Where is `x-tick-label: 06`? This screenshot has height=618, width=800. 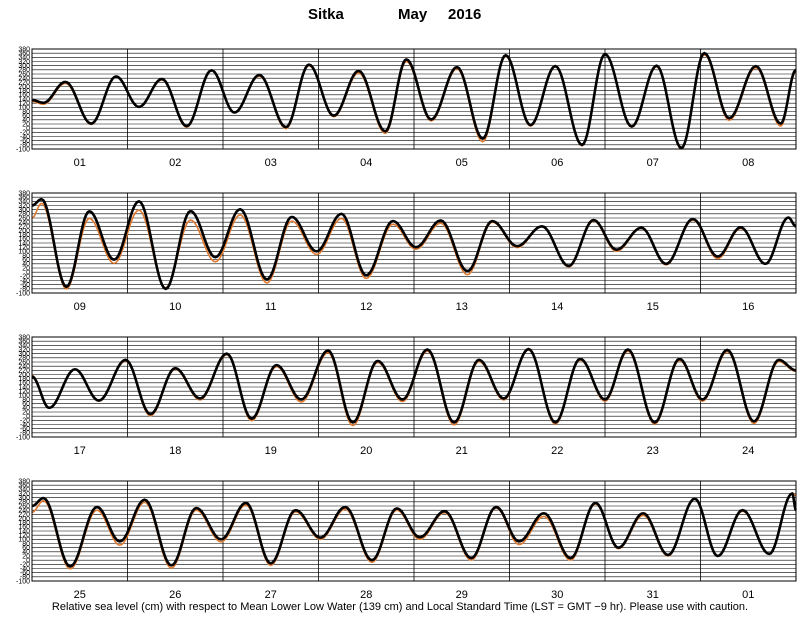
x-tick-label: 06 is located at coordinates (557, 163).